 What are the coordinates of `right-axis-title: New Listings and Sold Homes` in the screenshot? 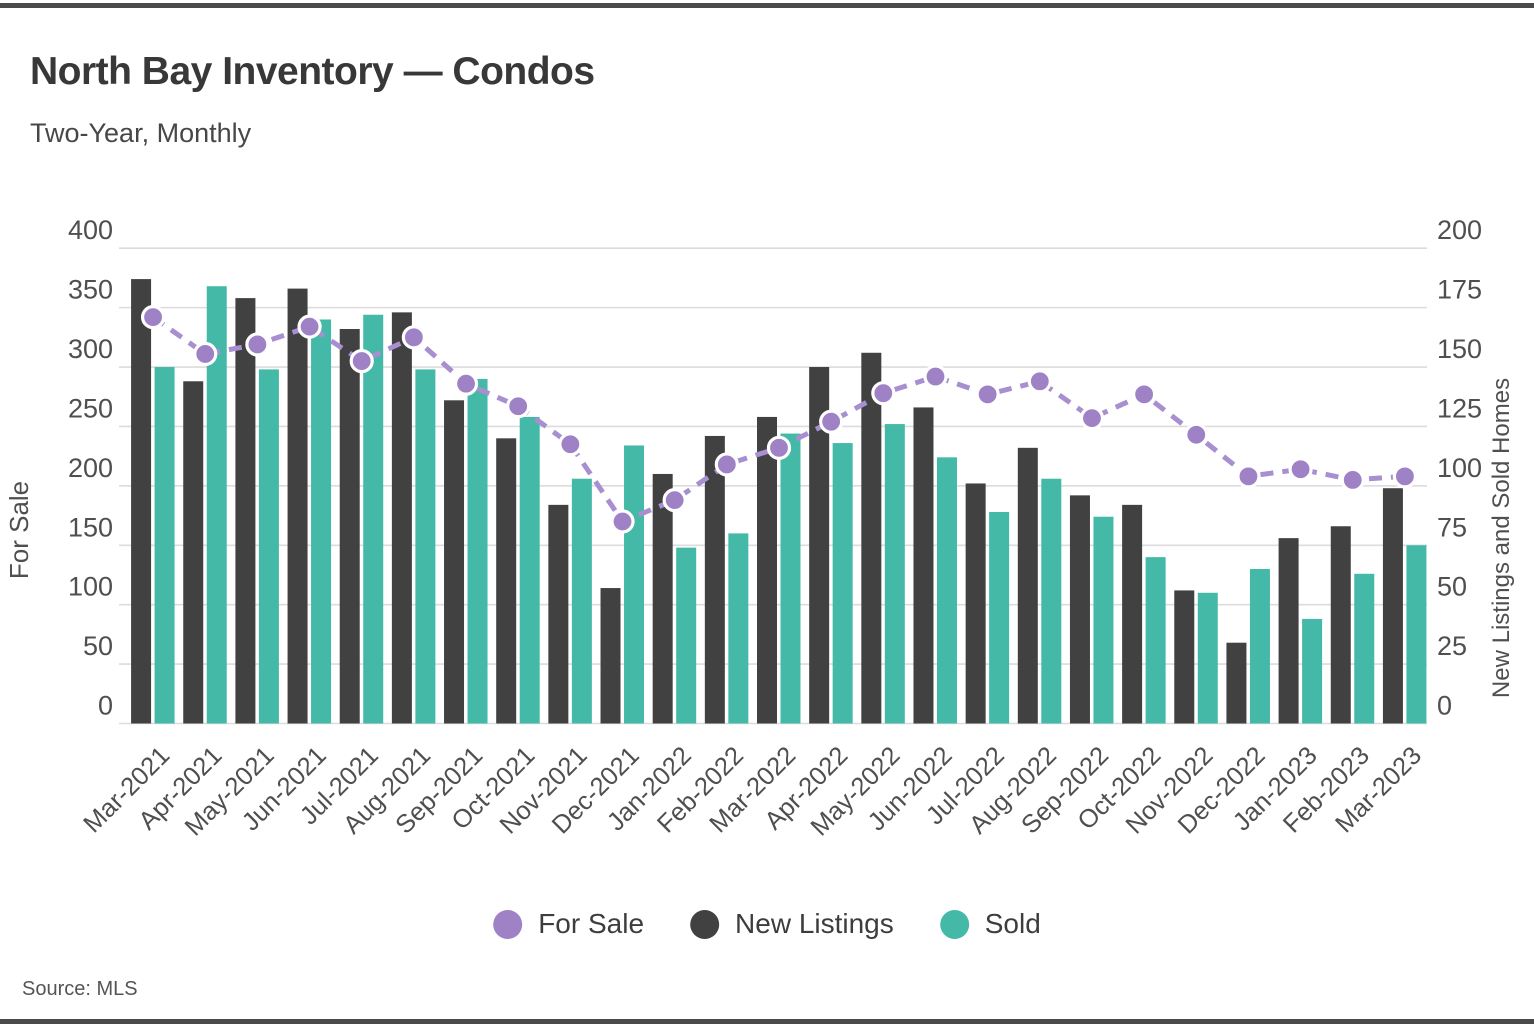 It's located at (1501, 538).